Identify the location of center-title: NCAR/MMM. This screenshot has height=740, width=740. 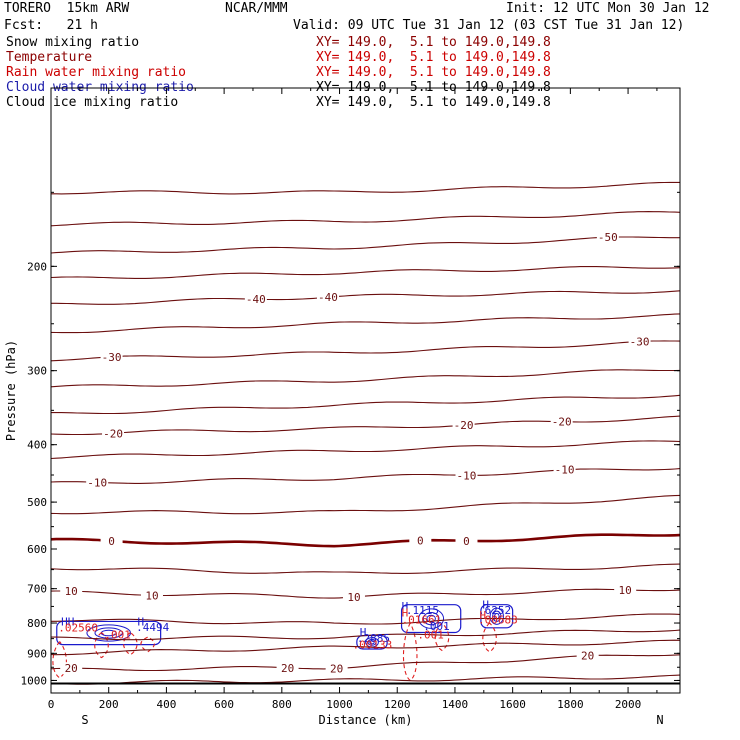
(256, 8).